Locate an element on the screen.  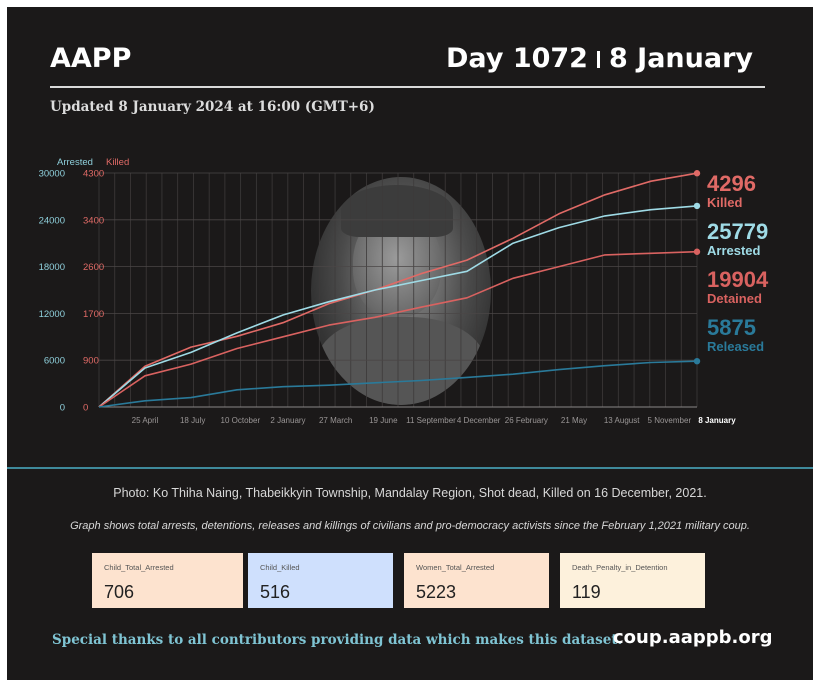
left-tick-label: 24000 is located at coordinates (52, 220).